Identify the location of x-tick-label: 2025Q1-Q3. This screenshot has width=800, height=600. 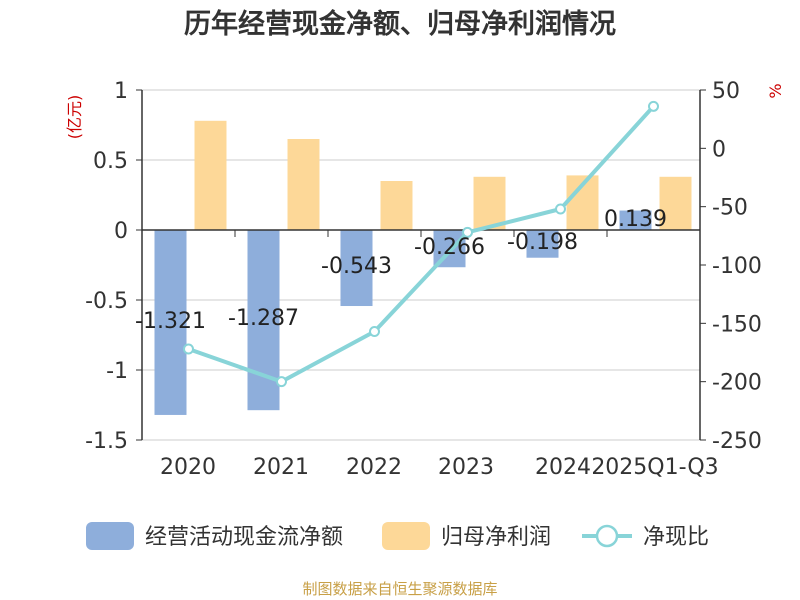
(654, 467).